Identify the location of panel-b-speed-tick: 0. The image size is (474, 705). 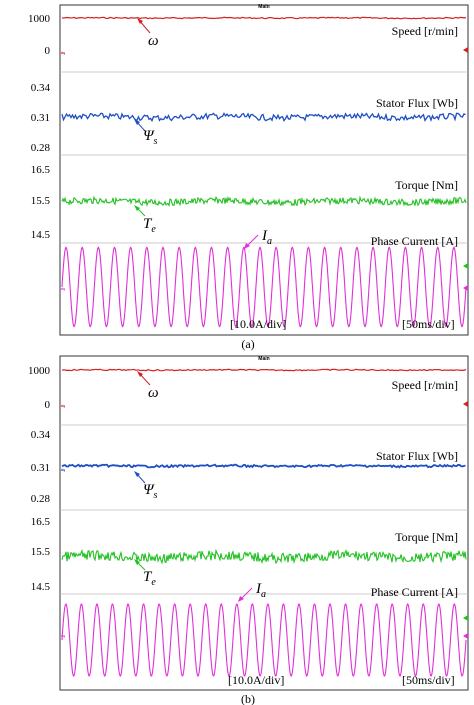
(48, 405).